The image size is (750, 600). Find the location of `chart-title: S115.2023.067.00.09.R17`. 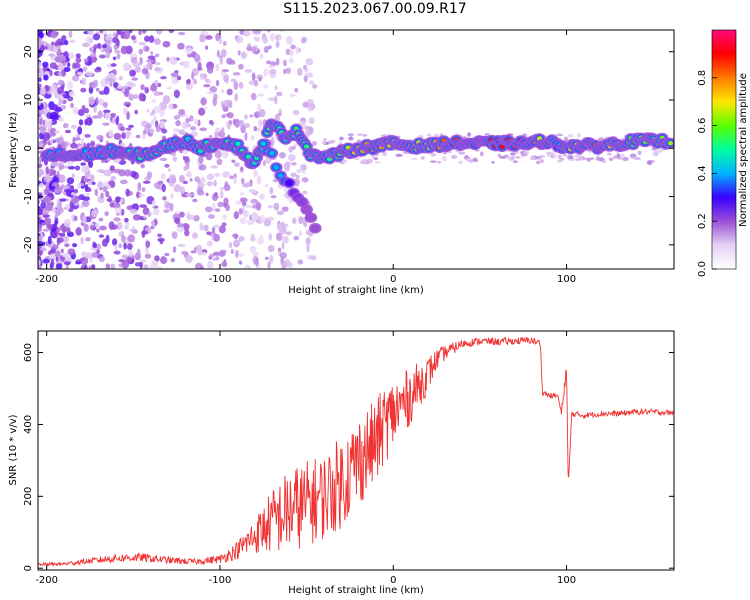

chart-title: S115.2023.067.00.09.R17 is located at coordinates (375, 9).